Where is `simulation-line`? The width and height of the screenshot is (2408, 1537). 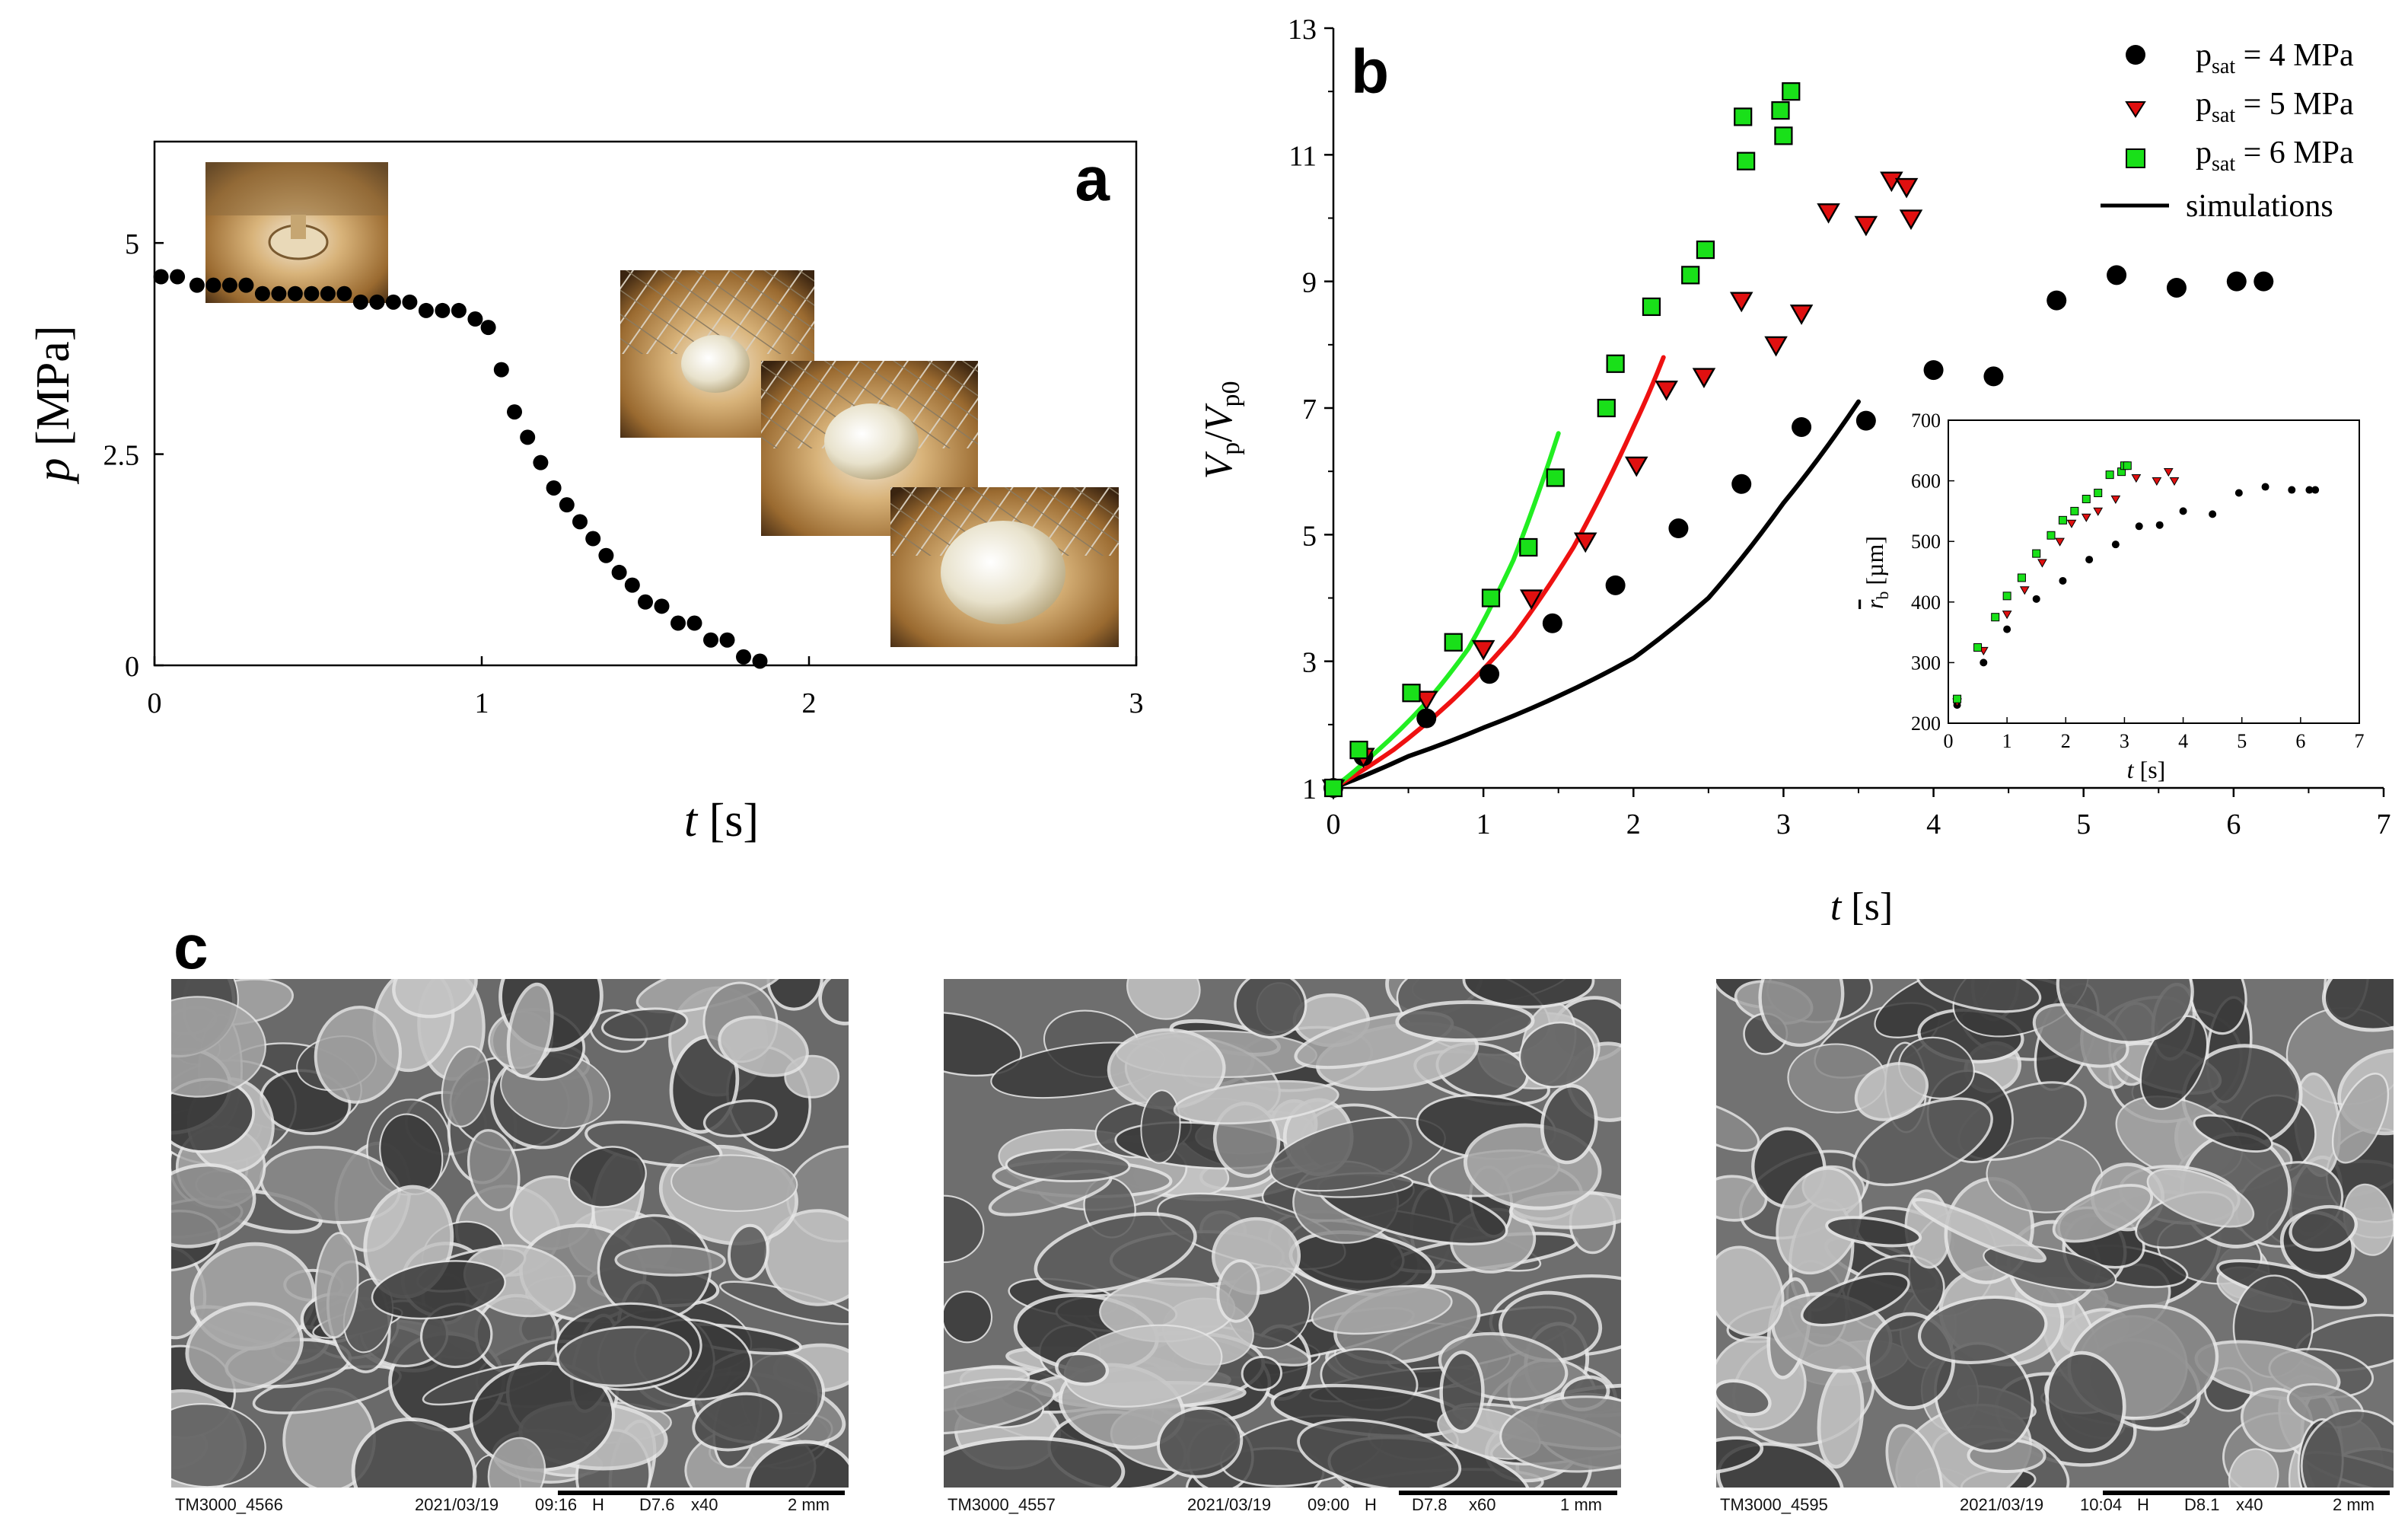 simulation-line is located at coordinates (1446, 610).